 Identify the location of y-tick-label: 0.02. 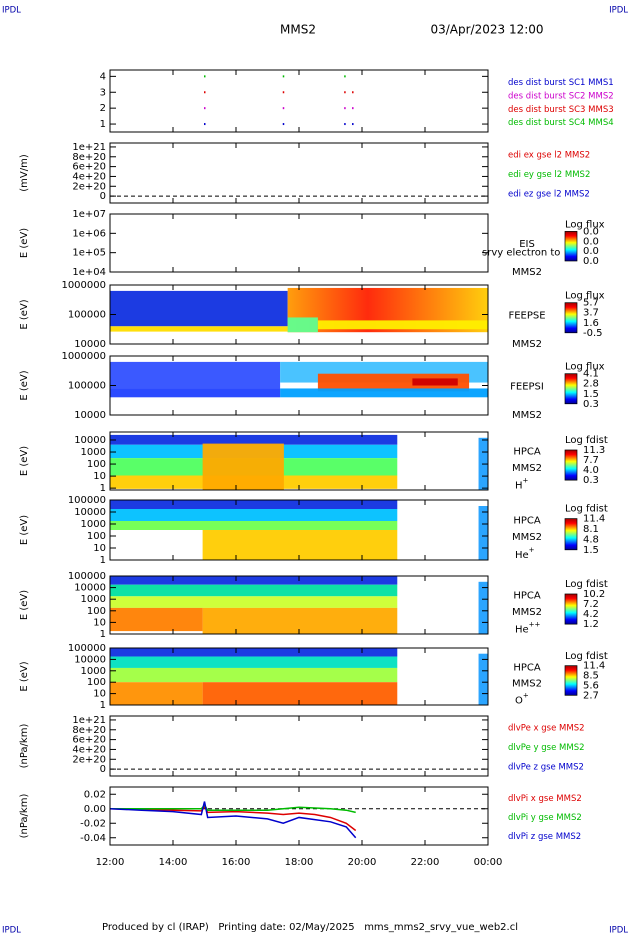
(95, 794).